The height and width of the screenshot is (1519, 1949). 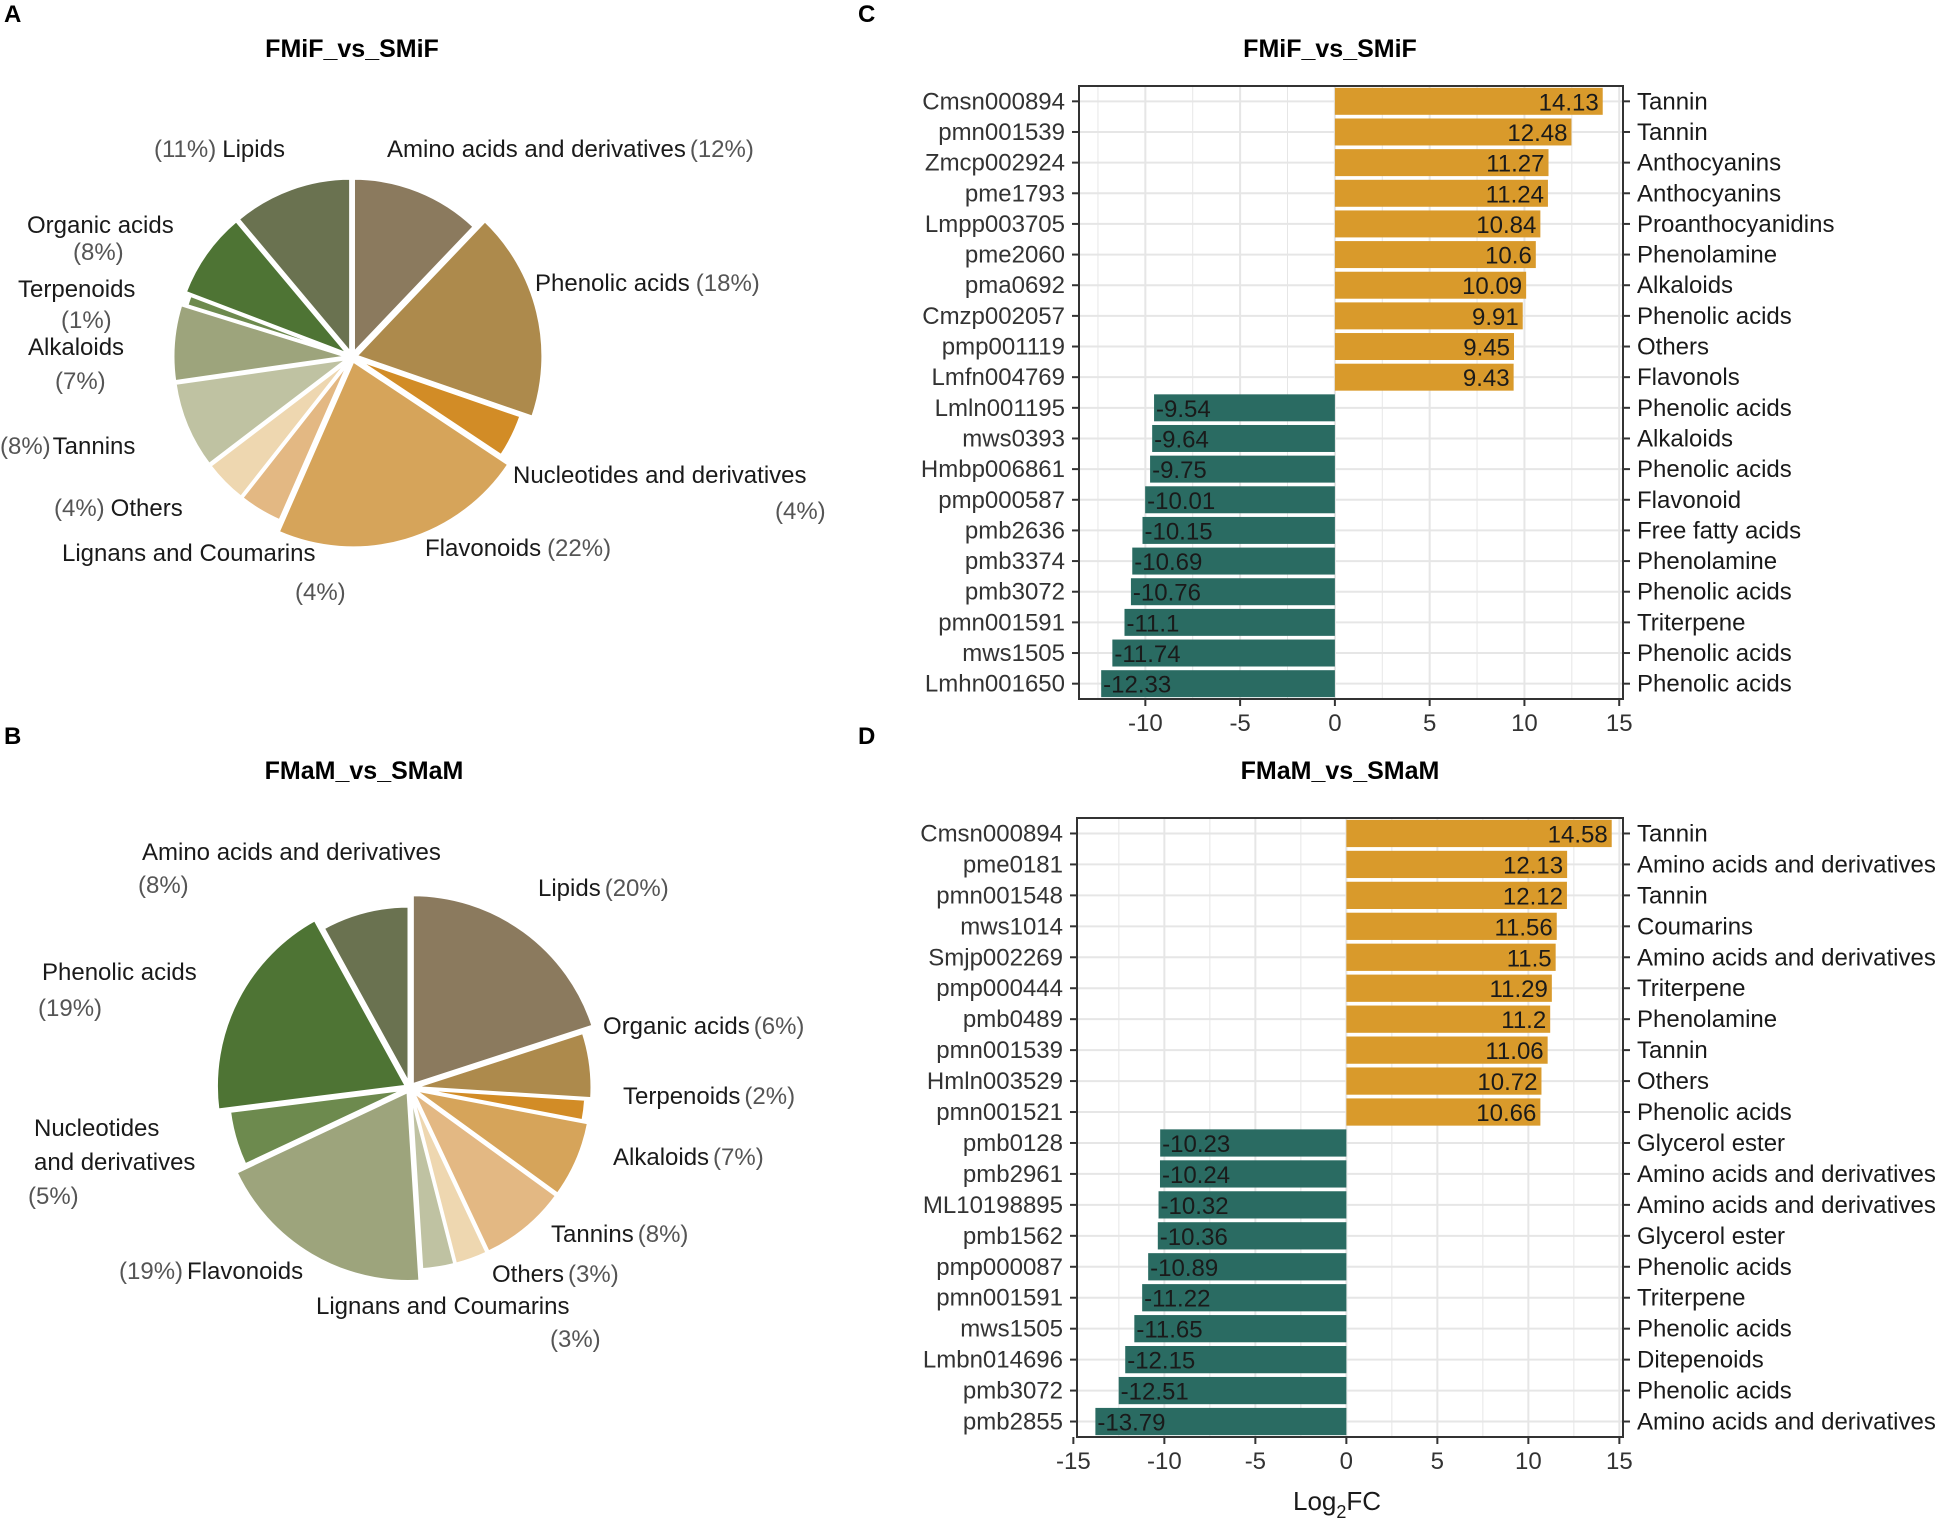 What do you see at coordinates (1514, 1051) in the screenshot?
I see `bar-d-value-label: 11.06` at bounding box center [1514, 1051].